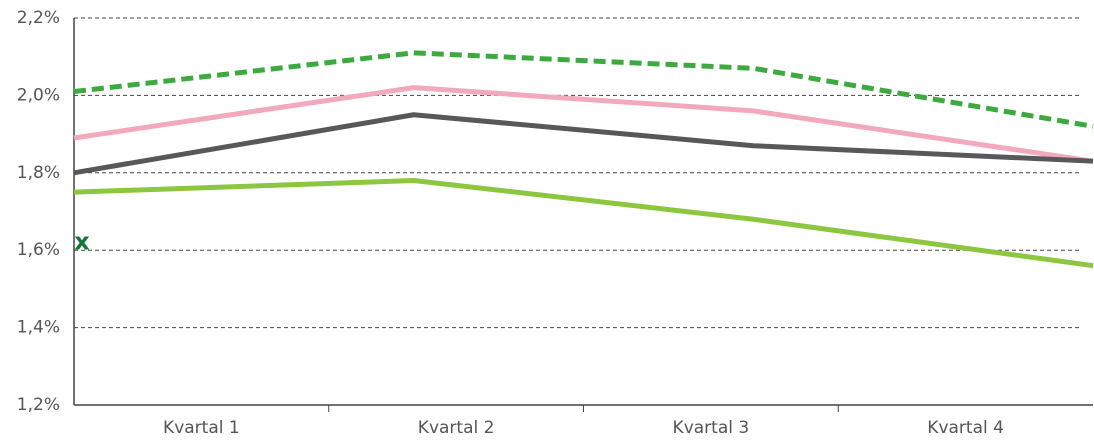  What do you see at coordinates (965, 428) in the screenshot?
I see `x-tick-label: Kvartal 4` at bounding box center [965, 428].